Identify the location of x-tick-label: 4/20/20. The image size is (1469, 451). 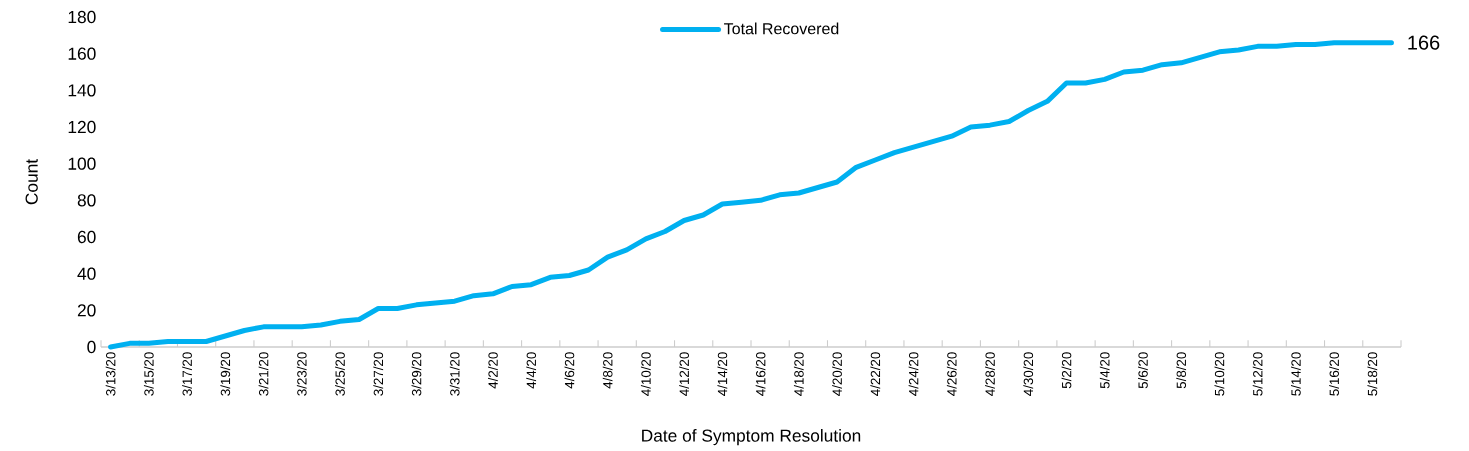
(837, 374).